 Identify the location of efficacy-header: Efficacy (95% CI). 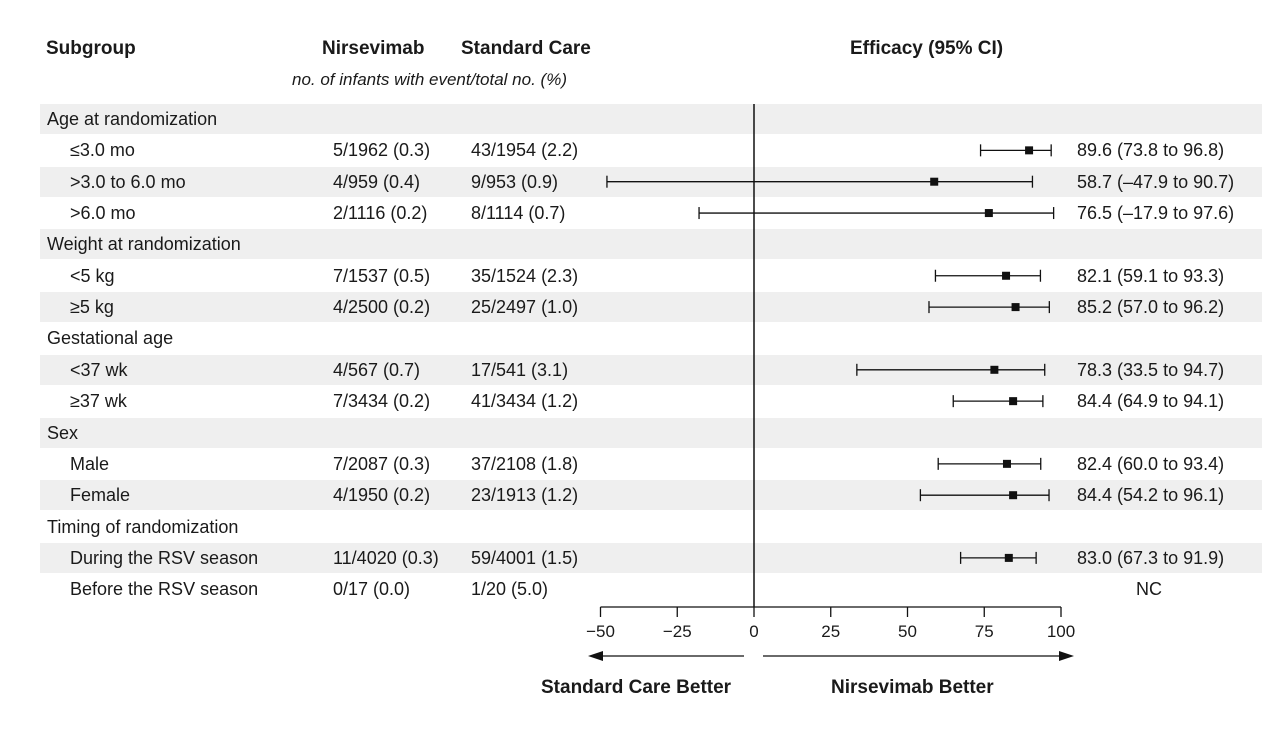
(927, 48).